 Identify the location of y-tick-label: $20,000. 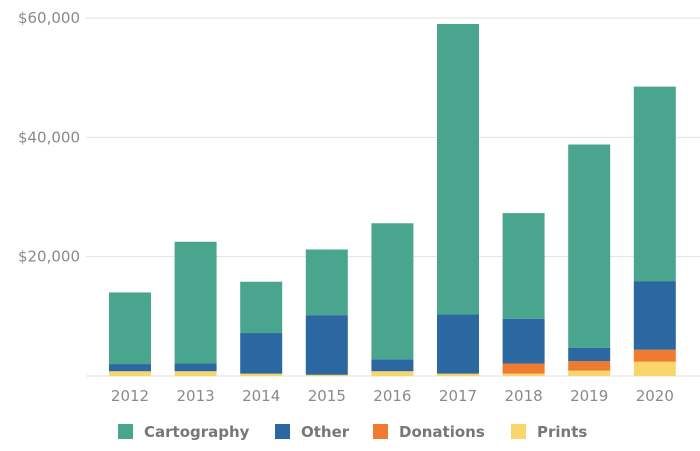
(49, 257).